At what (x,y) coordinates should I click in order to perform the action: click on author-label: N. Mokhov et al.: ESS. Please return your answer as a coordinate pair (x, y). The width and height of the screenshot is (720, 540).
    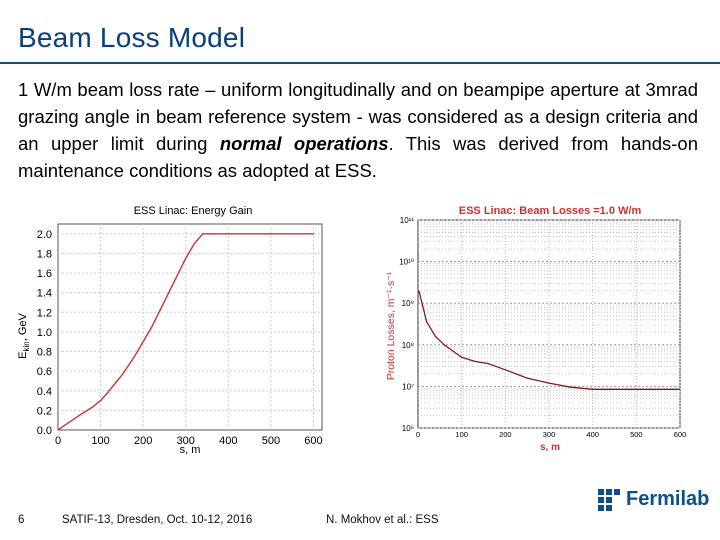
    Looking at the image, I should click on (382, 520).